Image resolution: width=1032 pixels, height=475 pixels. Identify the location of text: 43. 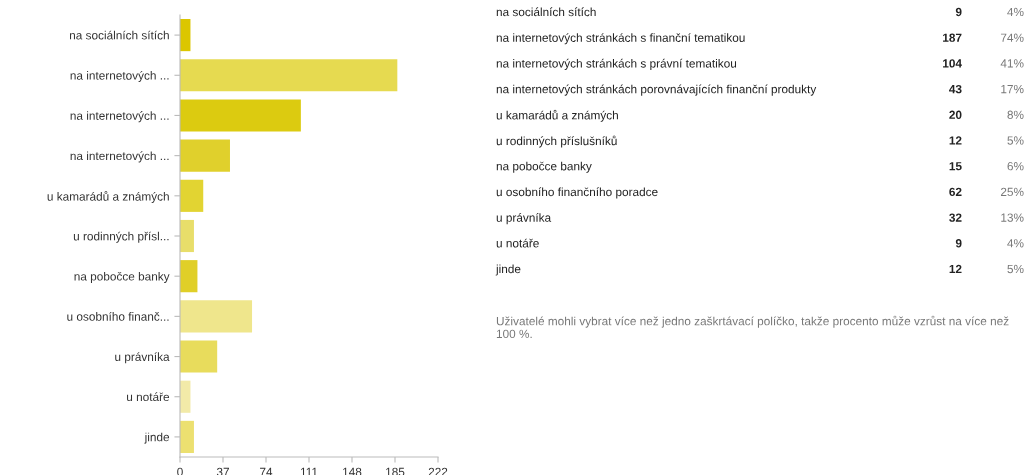
(955, 89).